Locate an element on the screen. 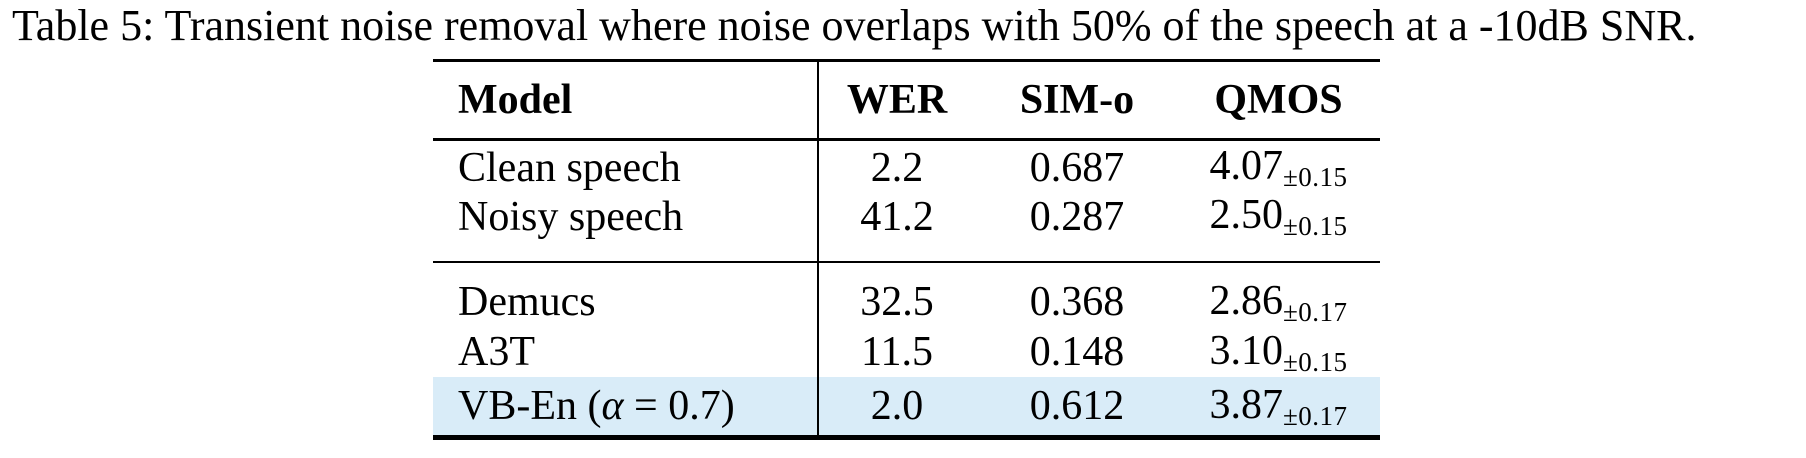 The width and height of the screenshot is (1806, 458). table-row-demucs: Demucs 32.5 0.368 2.86±0.17 is located at coordinates (906, 302).